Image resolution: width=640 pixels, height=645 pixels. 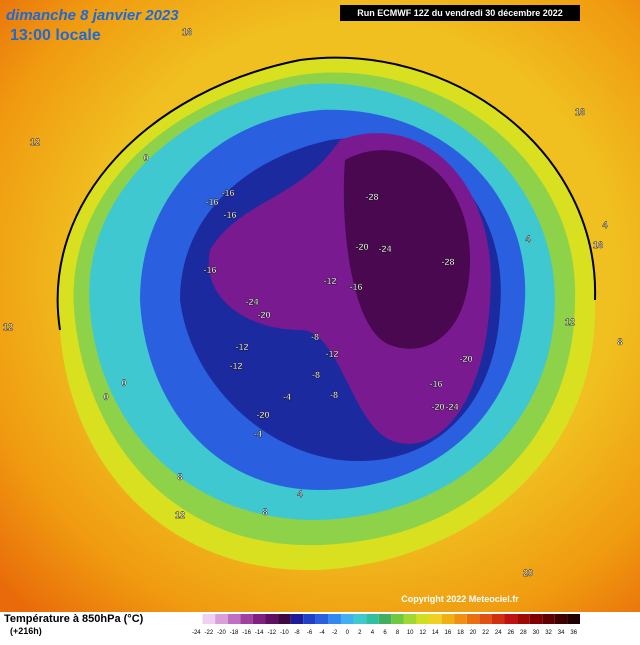 I want to click on colorbar-label: 24, so click(x=498, y=633).